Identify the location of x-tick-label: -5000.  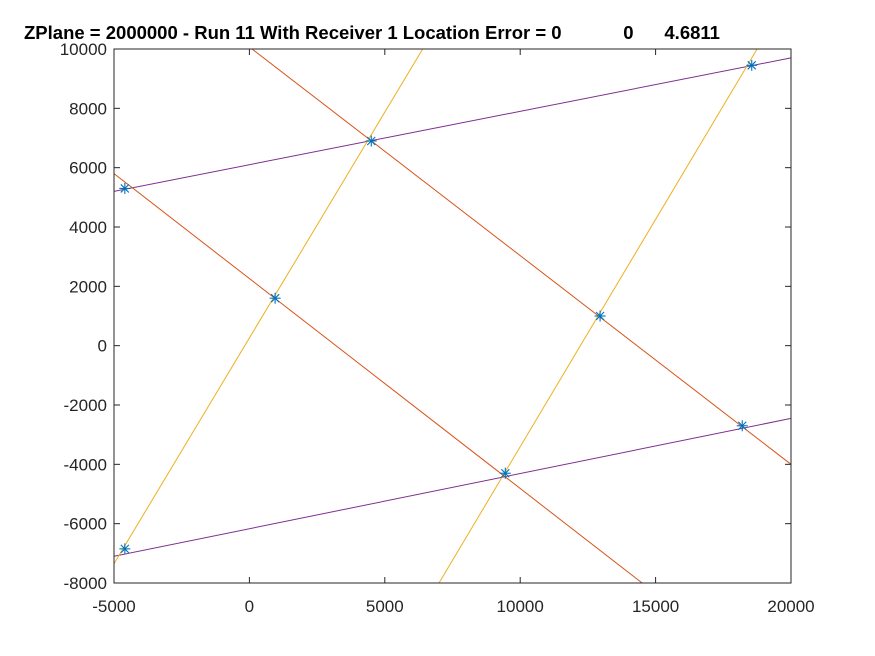
(113, 606).